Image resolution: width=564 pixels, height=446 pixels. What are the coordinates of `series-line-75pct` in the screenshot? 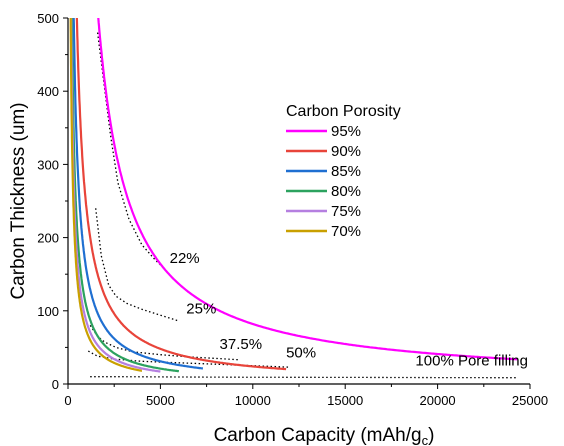 It's located at (115, 195).